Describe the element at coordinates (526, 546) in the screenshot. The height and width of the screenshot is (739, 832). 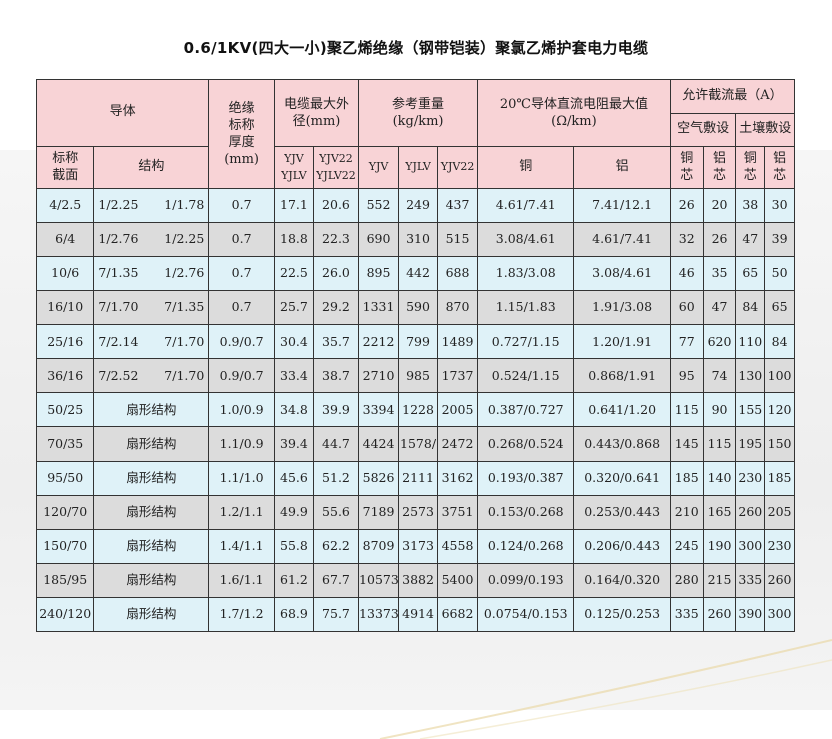
I see `cell-resistance-copper: 0.124/0.268` at that location.